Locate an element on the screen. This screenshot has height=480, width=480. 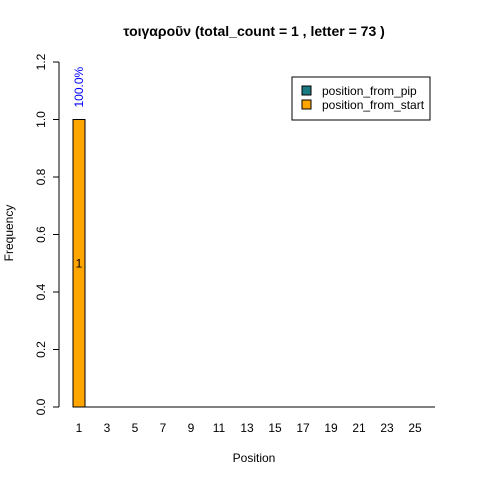
x-tick-label: 21 is located at coordinates (359, 428).